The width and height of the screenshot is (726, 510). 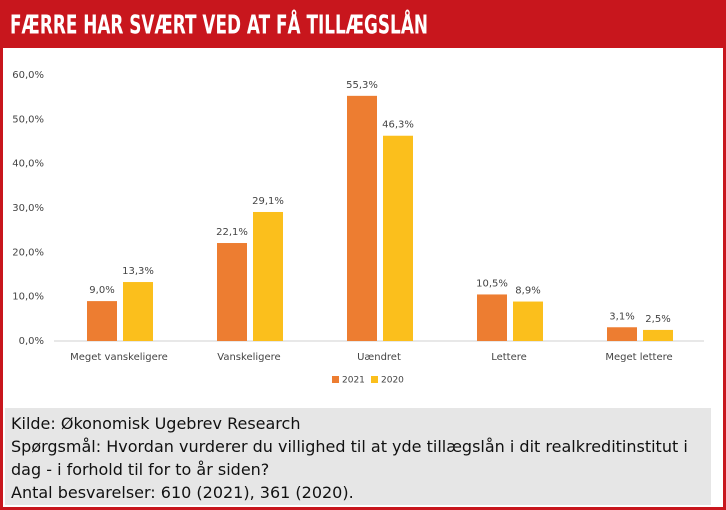 What do you see at coordinates (31, 341) in the screenshot?
I see `y-tick-label: 0,0%` at bounding box center [31, 341].